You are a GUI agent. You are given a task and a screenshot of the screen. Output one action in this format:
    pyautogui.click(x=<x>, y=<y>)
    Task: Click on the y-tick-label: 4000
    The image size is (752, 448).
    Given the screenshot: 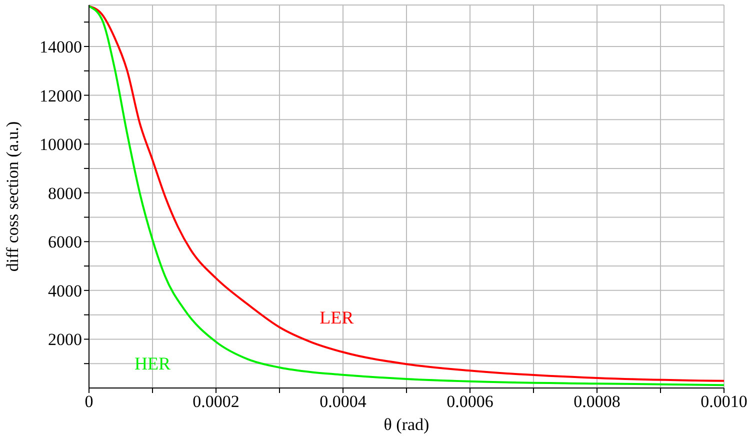 What is the action you would take?
    pyautogui.click(x=65, y=290)
    